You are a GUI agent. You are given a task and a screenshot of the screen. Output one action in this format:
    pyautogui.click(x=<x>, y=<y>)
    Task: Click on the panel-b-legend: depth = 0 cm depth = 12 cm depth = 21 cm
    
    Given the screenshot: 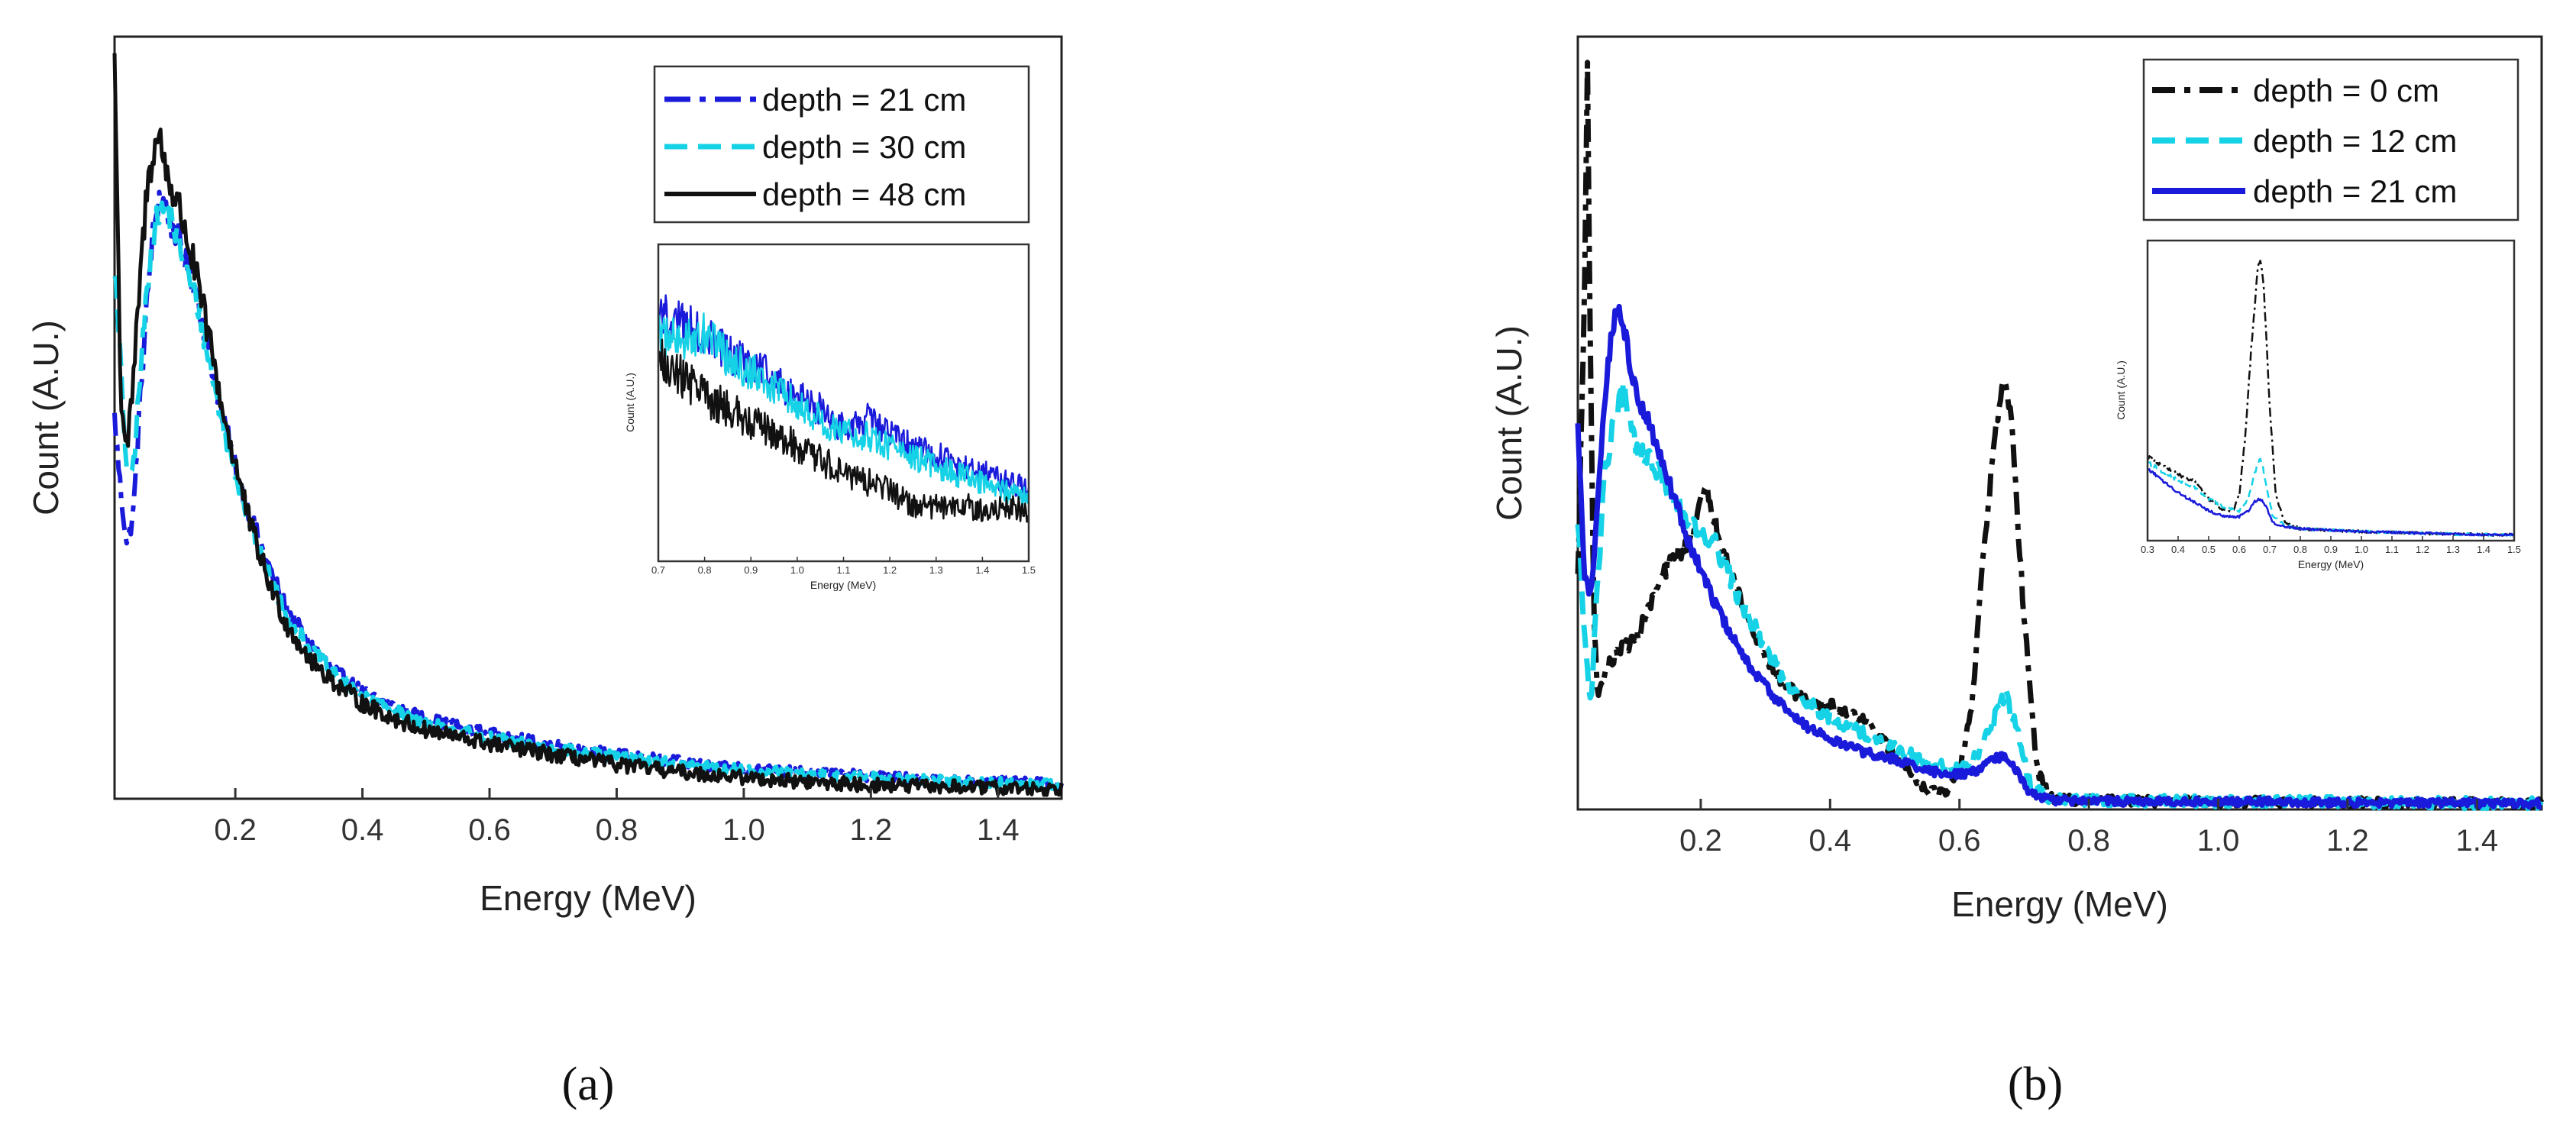 What is the action you would take?
    pyautogui.click(x=2330, y=139)
    